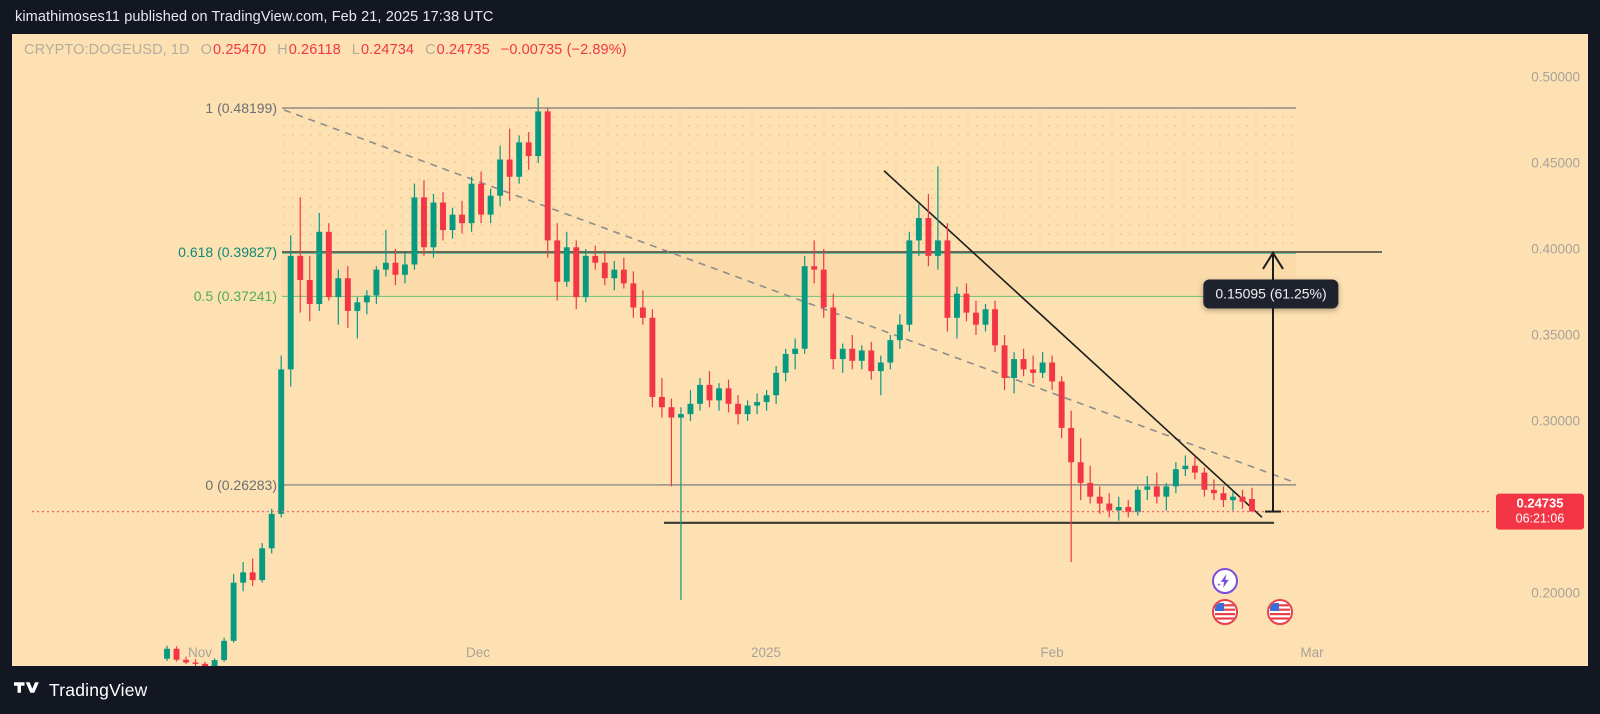 This screenshot has width=1600, height=714. I want to click on time-scale: Nov Dec 2025 Feb Mar, so click(800, 651).